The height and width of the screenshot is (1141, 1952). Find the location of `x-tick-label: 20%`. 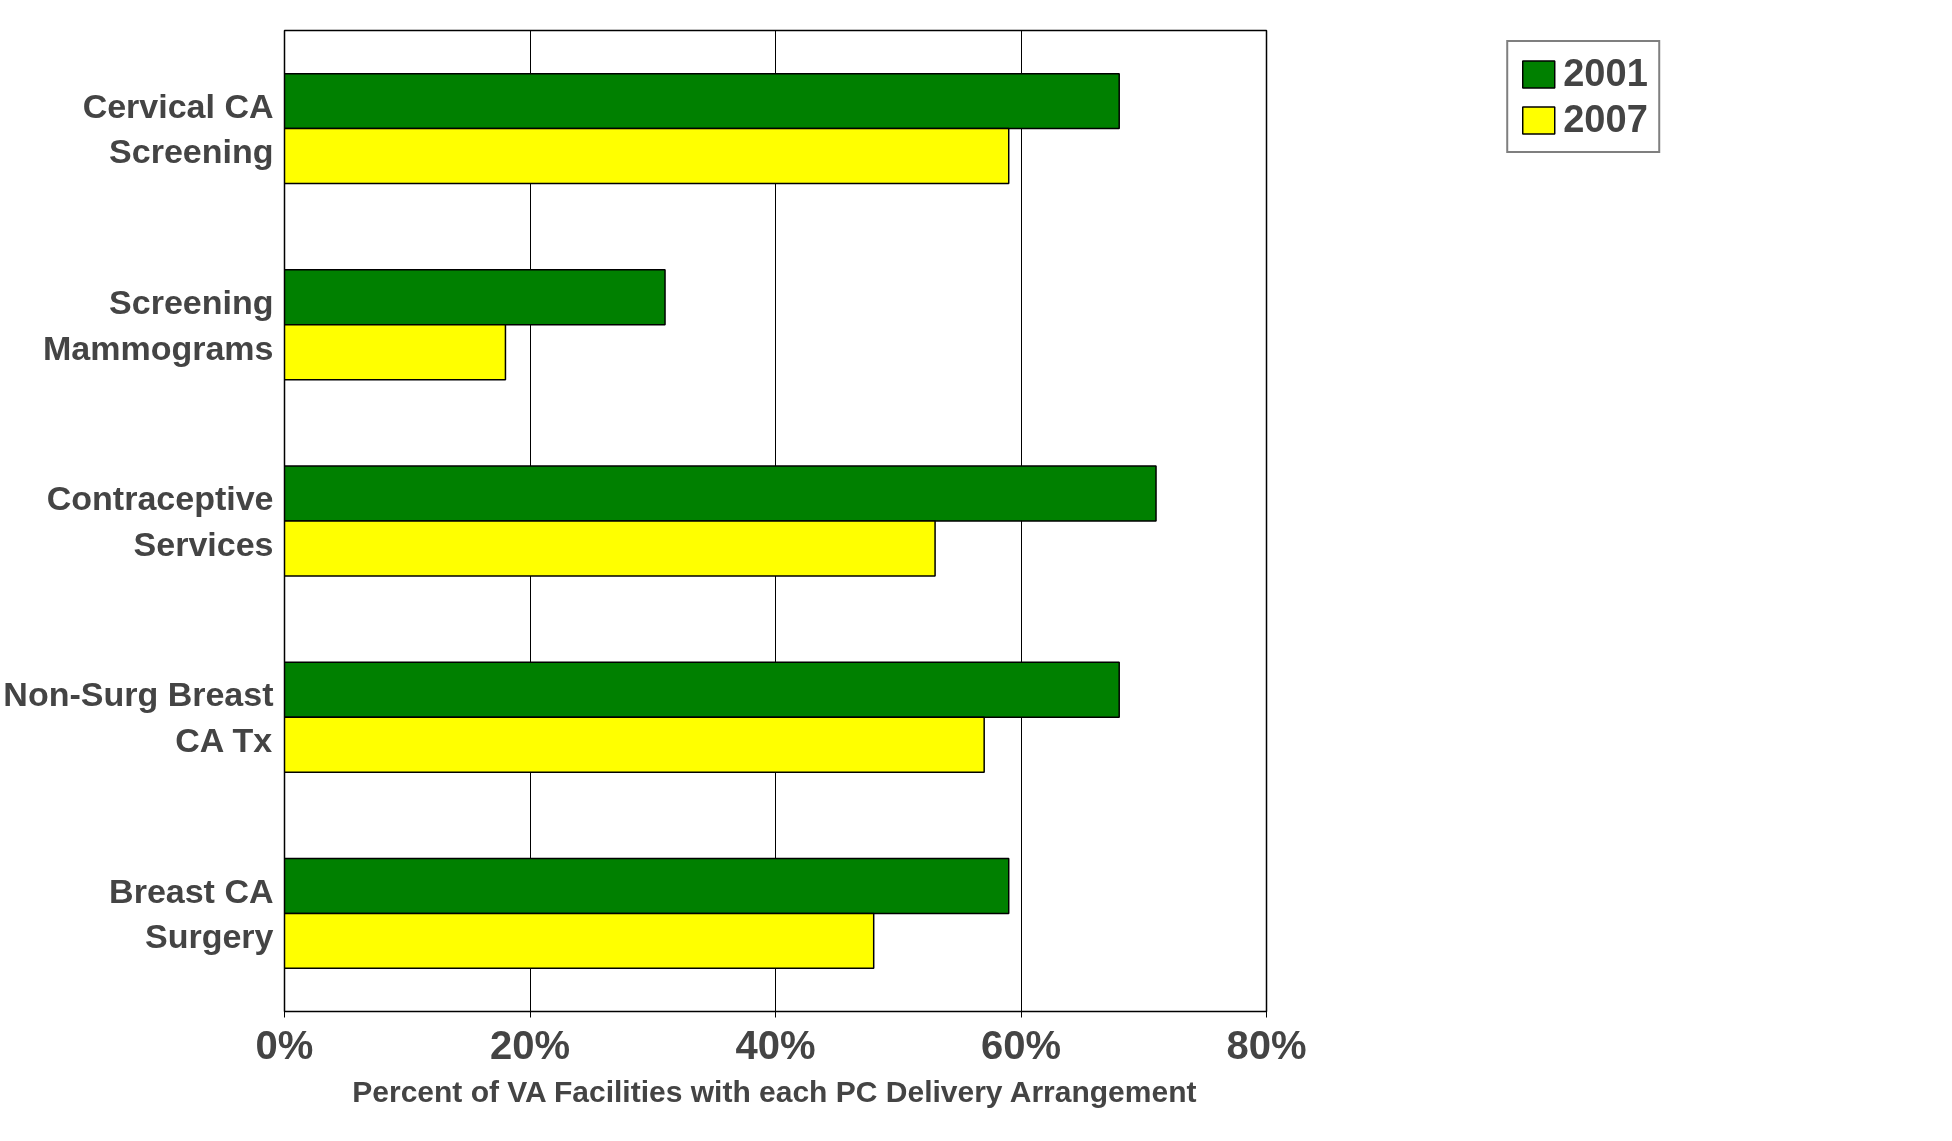

x-tick-label: 20% is located at coordinates (530, 1044).